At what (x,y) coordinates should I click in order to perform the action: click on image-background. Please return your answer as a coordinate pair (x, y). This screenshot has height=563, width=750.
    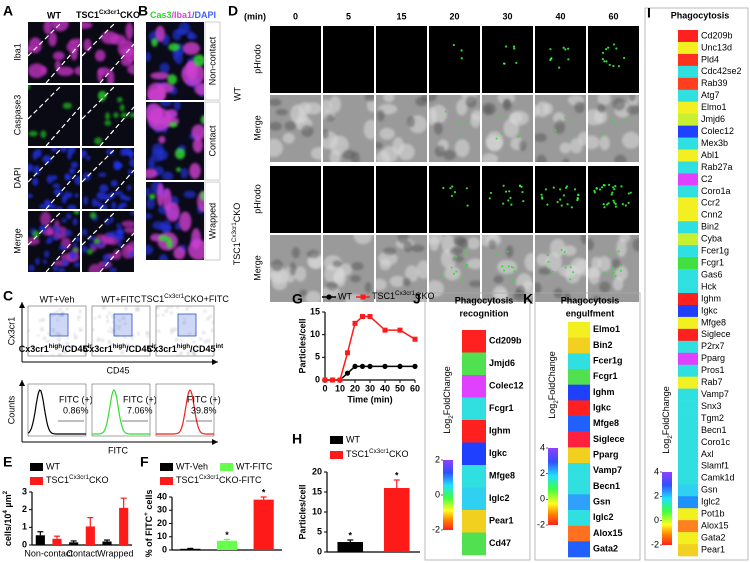
    Looking at the image, I should click on (401, 199).